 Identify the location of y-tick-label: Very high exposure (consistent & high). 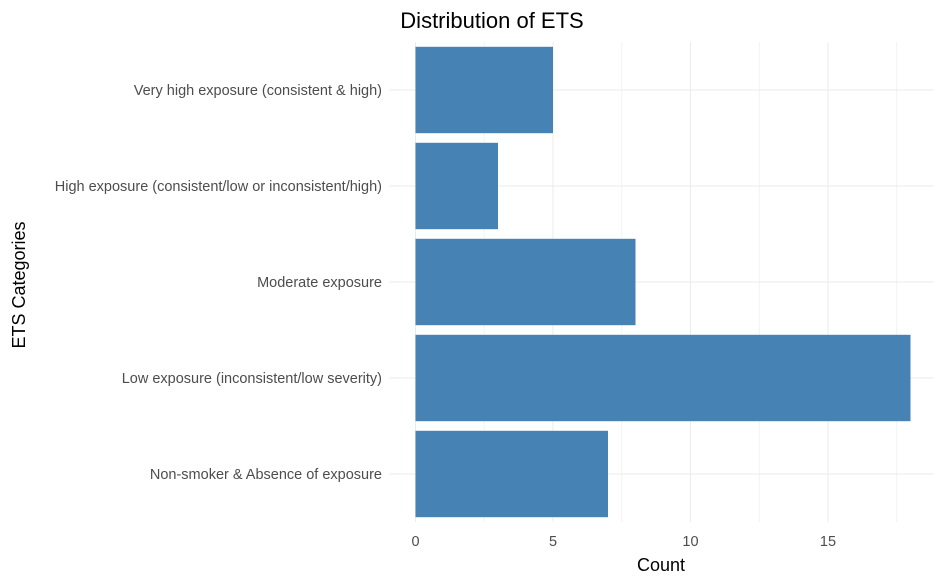
(258, 91).